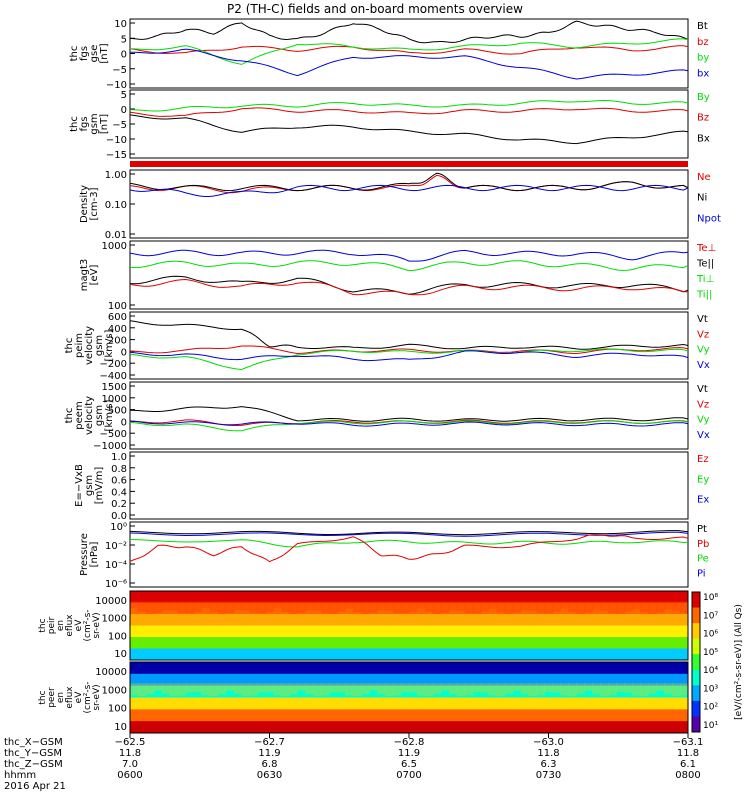 This screenshot has width=750, height=800. I want to click on y-tick-label: 1.0, so click(119, 457).